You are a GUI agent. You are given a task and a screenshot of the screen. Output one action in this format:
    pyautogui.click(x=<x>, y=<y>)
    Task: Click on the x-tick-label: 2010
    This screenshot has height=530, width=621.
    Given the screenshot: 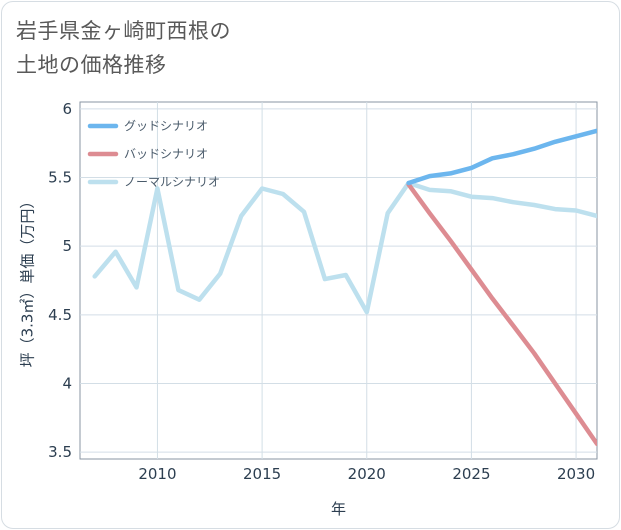 What is the action you would take?
    pyautogui.click(x=157, y=474)
    